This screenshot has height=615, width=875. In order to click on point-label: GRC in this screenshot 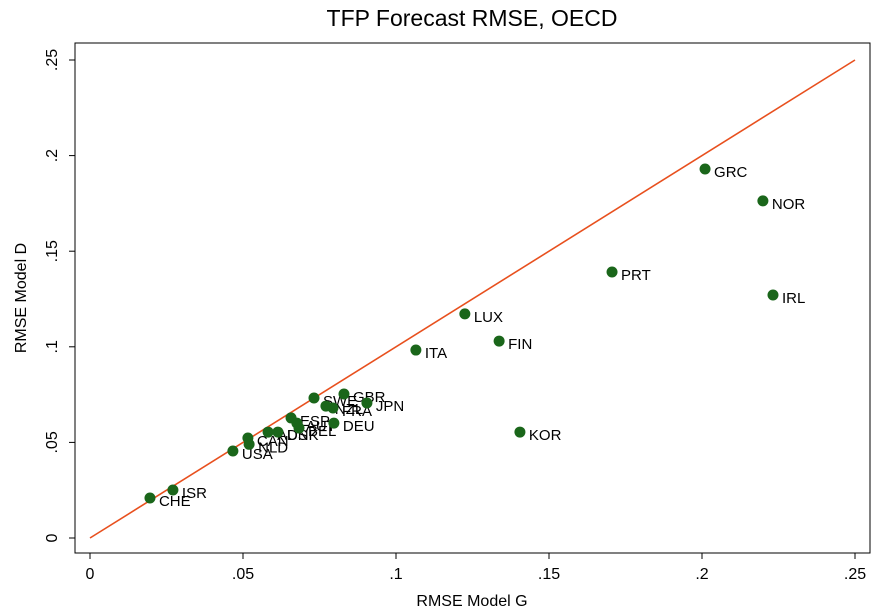, I will do `click(731, 172)`.